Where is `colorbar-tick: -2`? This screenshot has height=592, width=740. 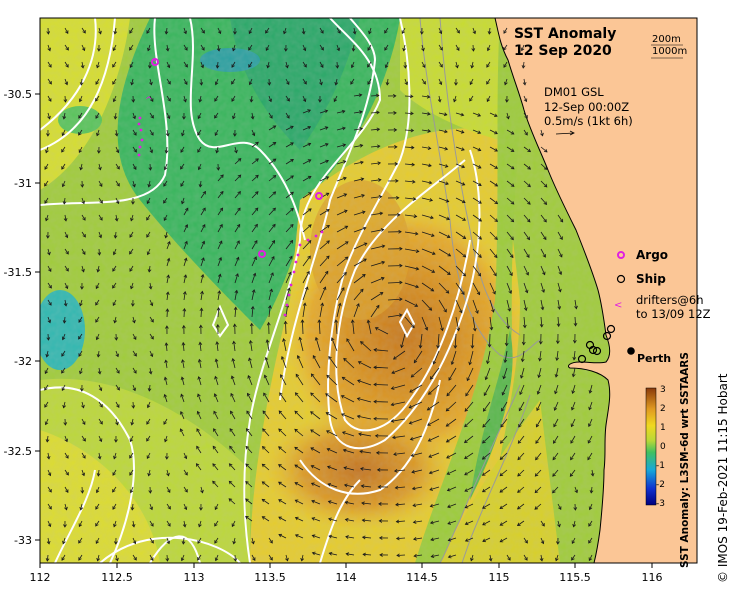 colorbar-tick: -2 is located at coordinates (660, 485).